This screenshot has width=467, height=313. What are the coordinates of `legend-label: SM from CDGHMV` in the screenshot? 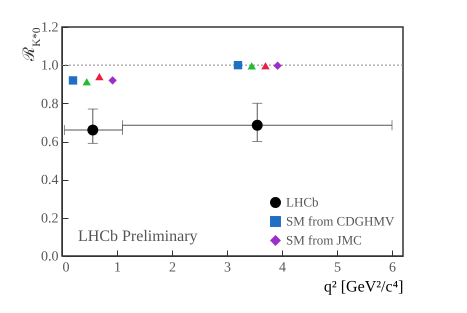 It's located at (340, 221).